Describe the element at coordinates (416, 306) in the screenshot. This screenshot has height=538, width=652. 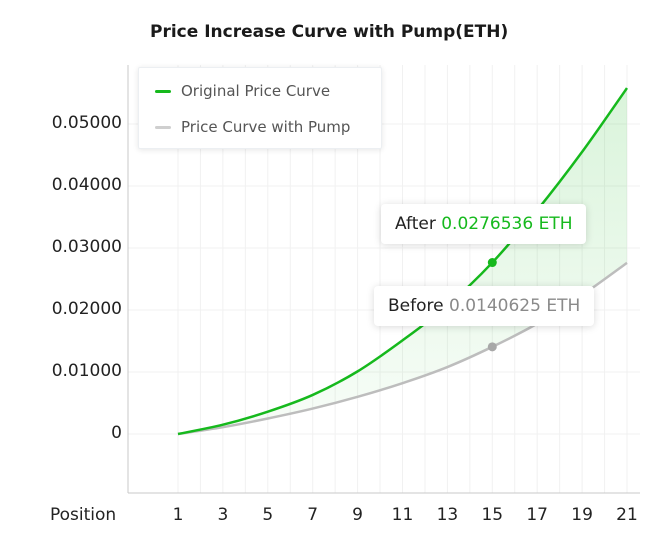
I see `callout-before-prefix: Before` at that location.